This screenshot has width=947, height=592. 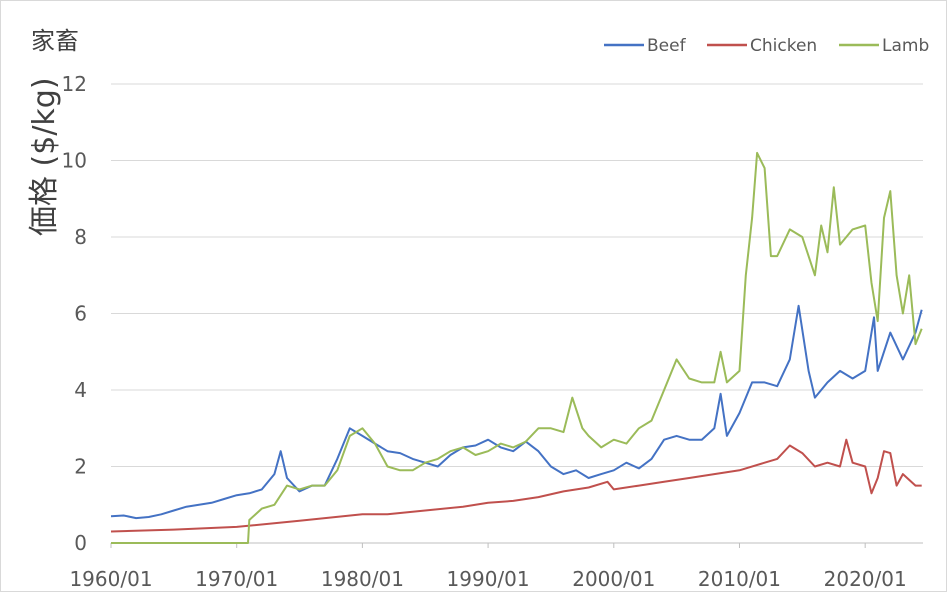 I want to click on chart-title: 家畜, so click(x=55, y=41).